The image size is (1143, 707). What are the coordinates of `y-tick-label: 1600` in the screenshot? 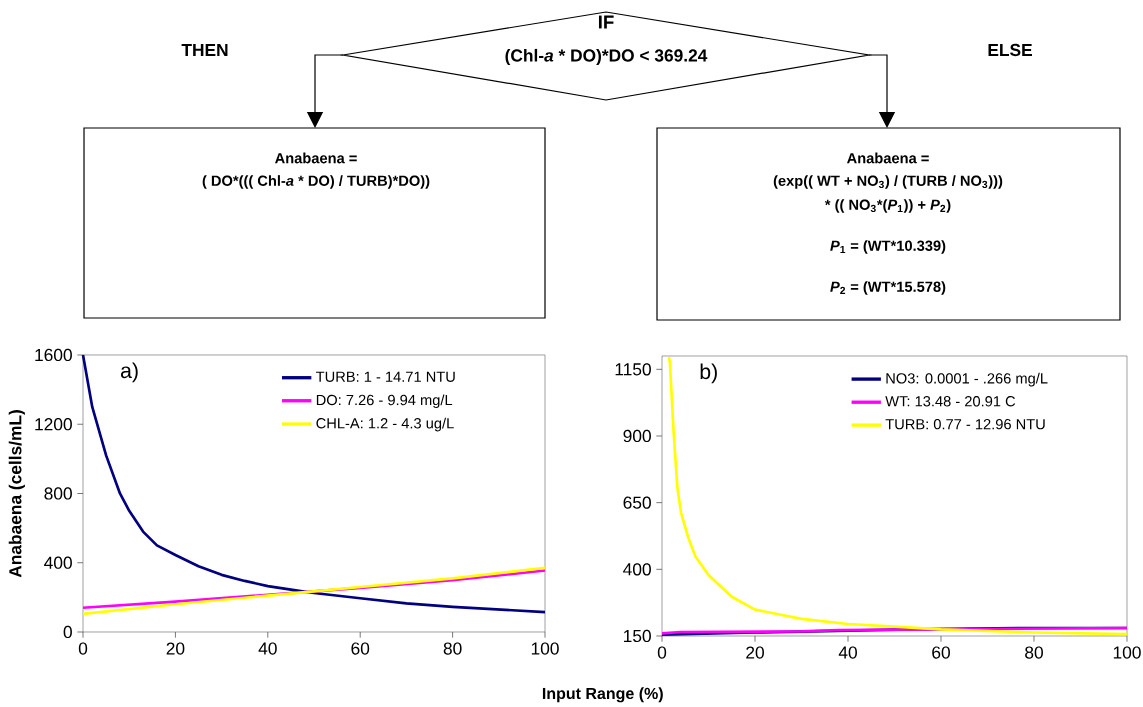 It's located at (53, 355).